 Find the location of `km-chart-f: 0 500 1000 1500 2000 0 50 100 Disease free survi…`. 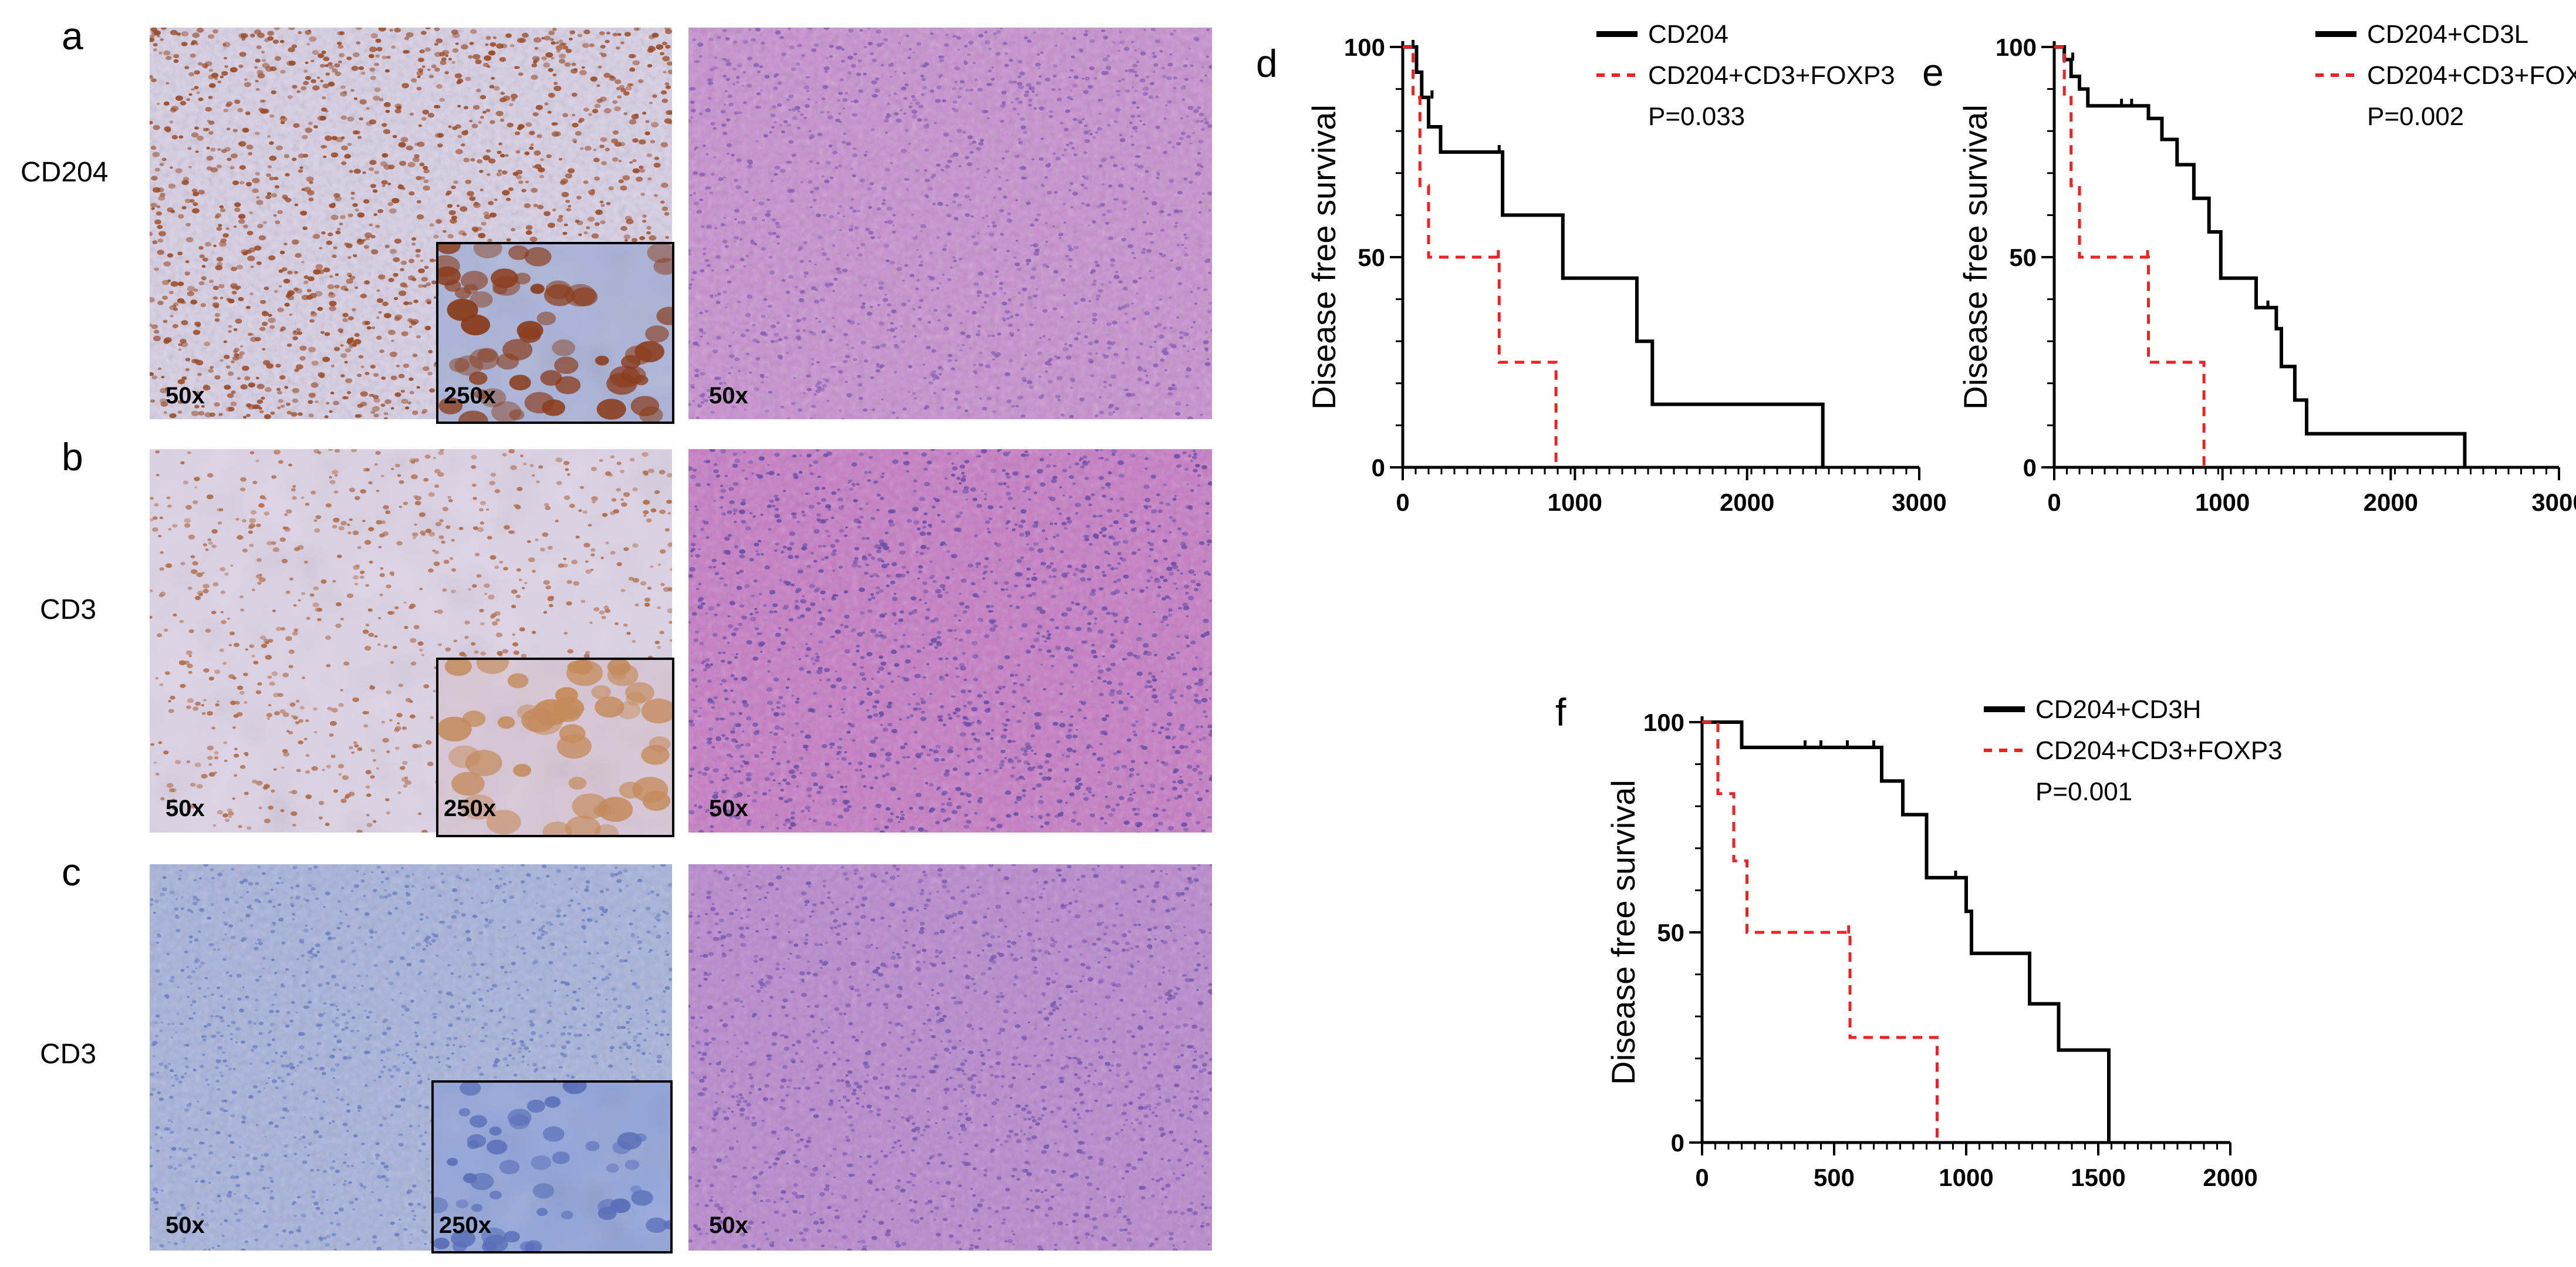

km-chart-f: 0 500 1000 1500 2000 0 50 100 Disease free survi… is located at coordinates (2006, 939).